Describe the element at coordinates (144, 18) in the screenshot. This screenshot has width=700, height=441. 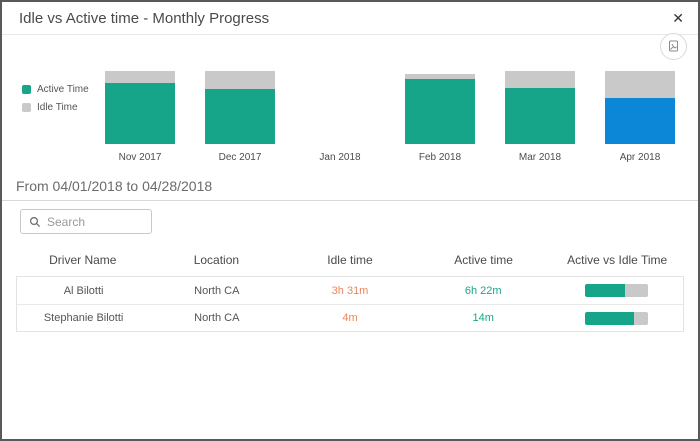
I see `modal-title: Idle vs Active time - Monthly Progress` at that location.